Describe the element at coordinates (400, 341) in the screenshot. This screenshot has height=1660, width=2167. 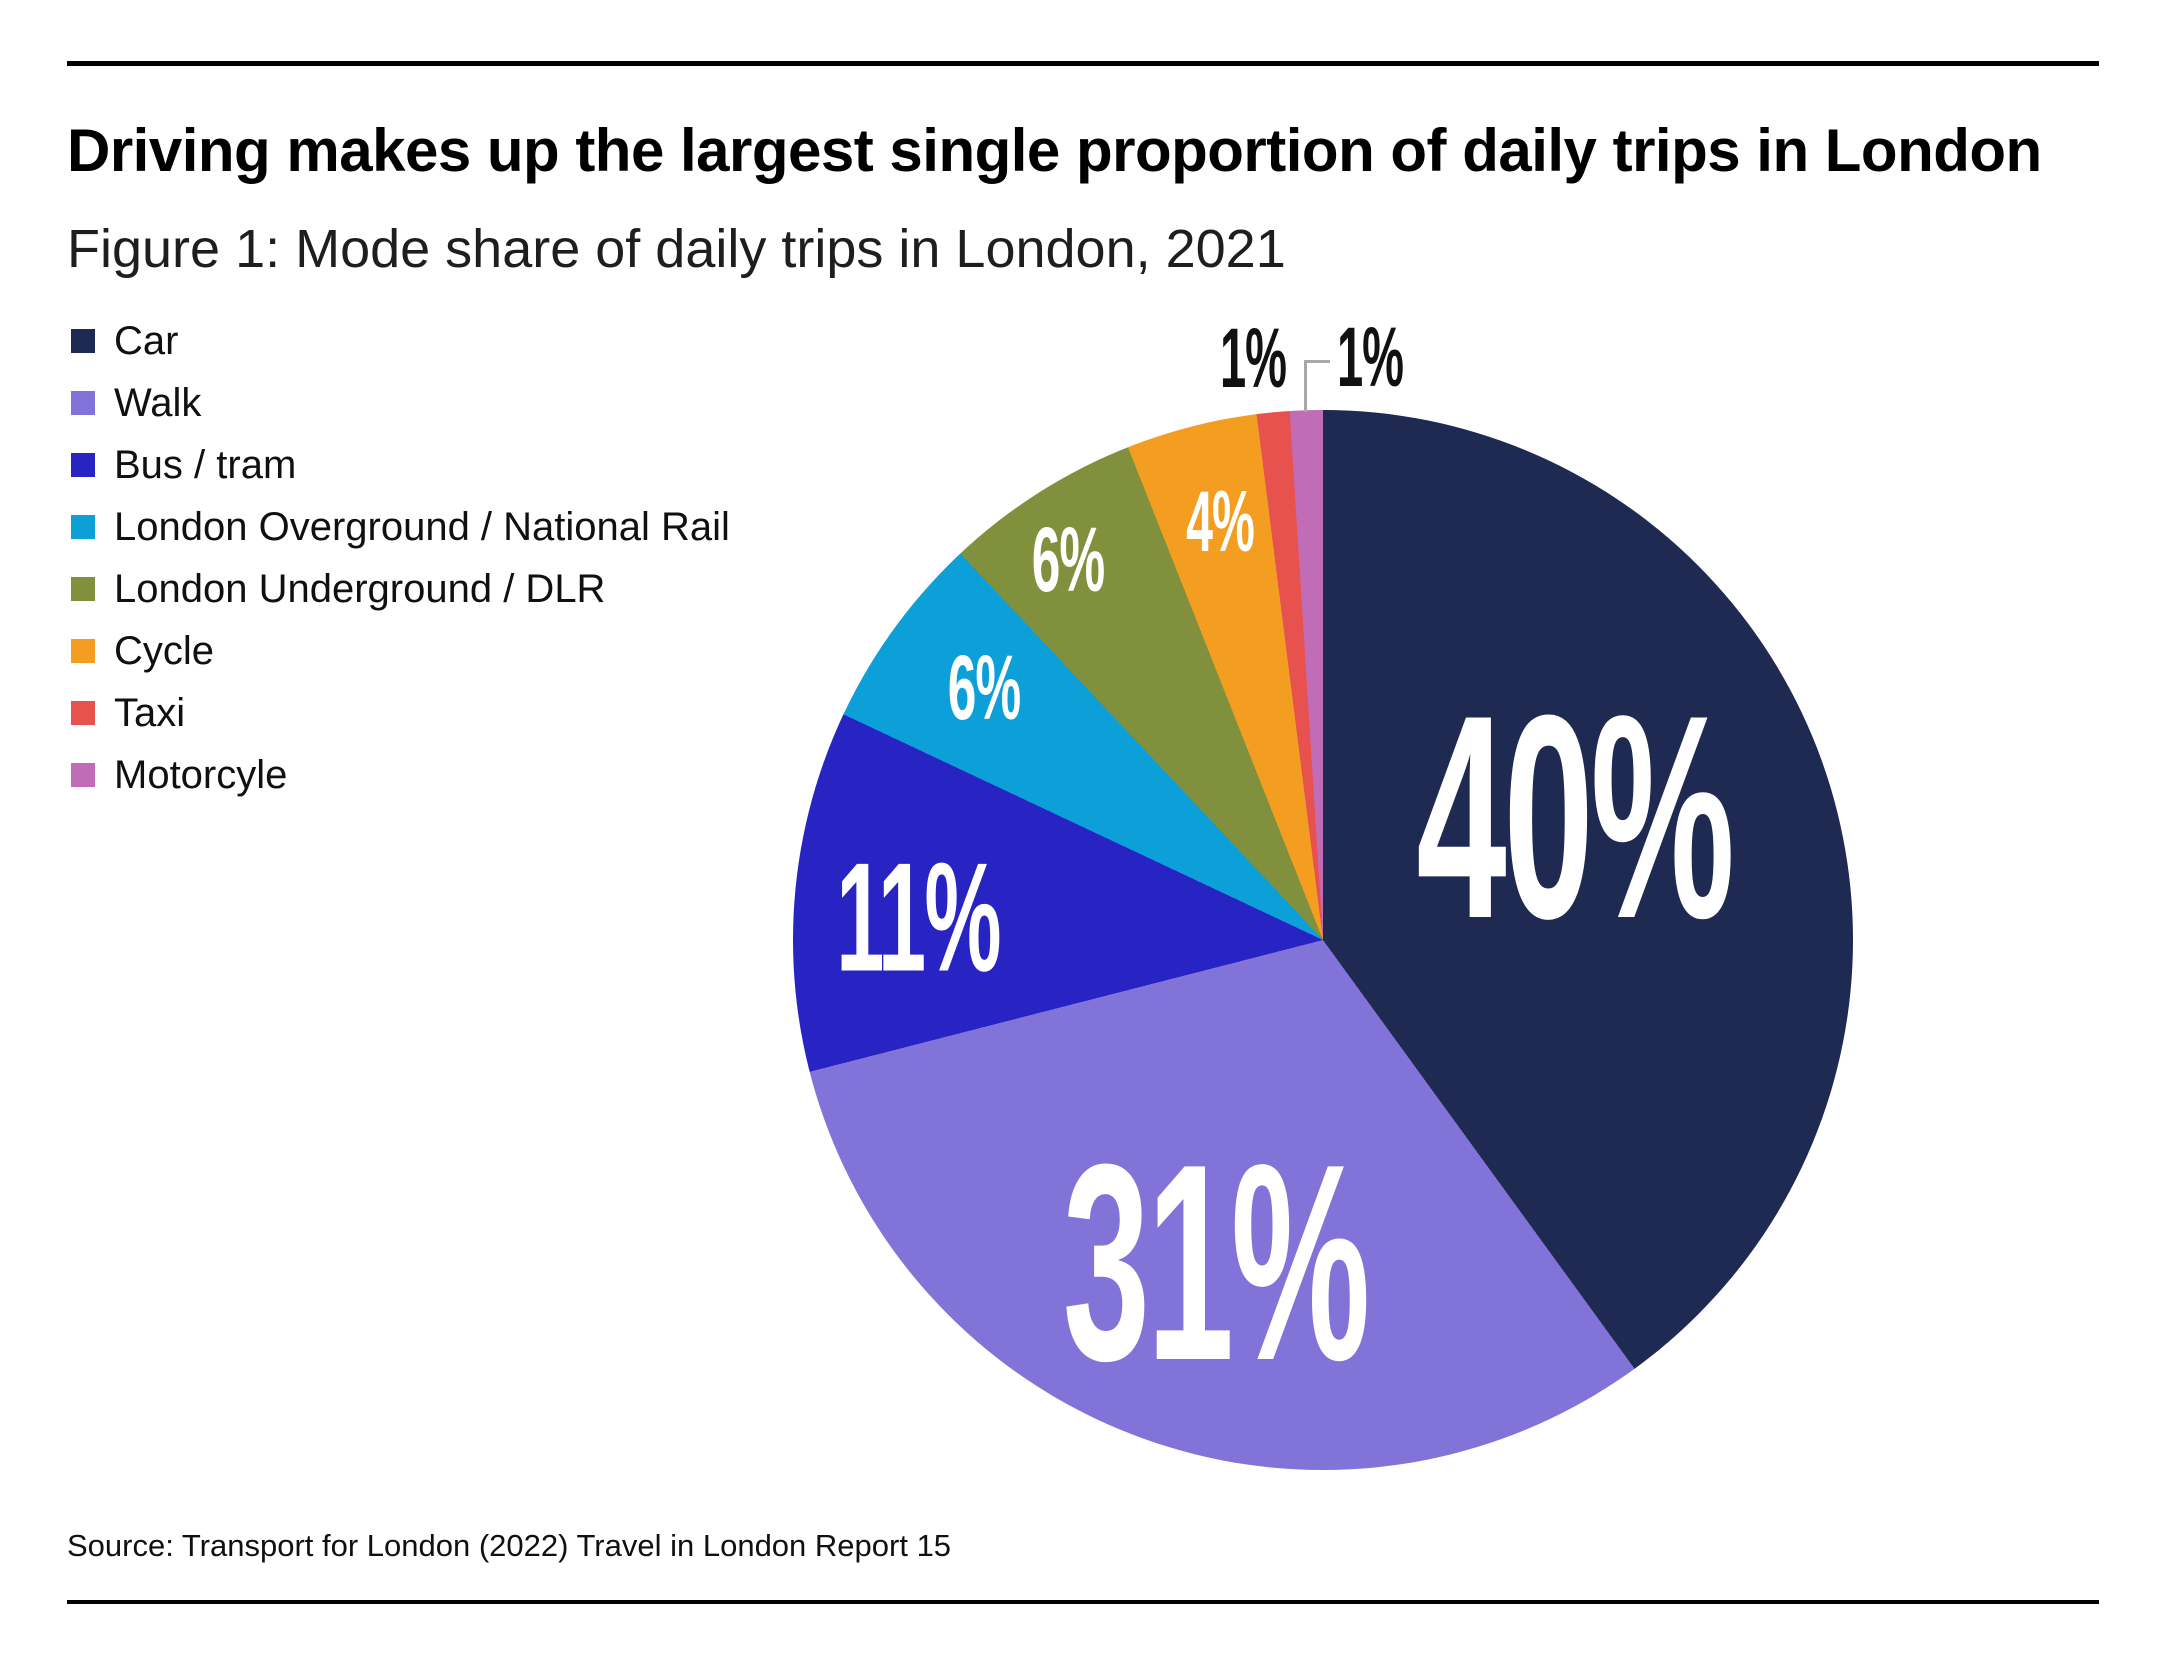
I see `legend-item-car: Car` at that location.